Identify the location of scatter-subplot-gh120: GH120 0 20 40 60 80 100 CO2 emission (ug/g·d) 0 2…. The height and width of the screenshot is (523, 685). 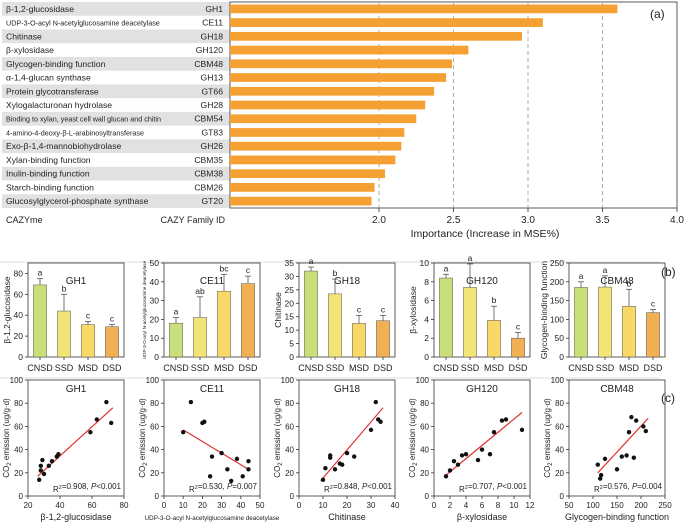
(471, 449).